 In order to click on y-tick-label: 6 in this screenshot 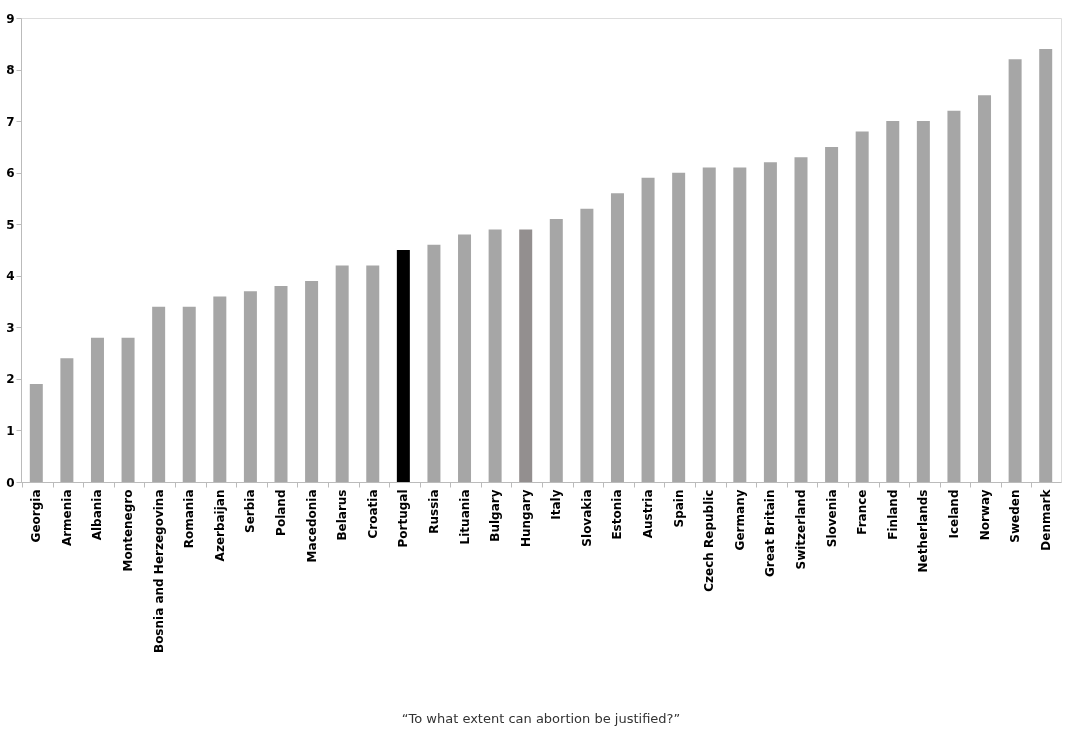, I will do `click(10, 173)`.